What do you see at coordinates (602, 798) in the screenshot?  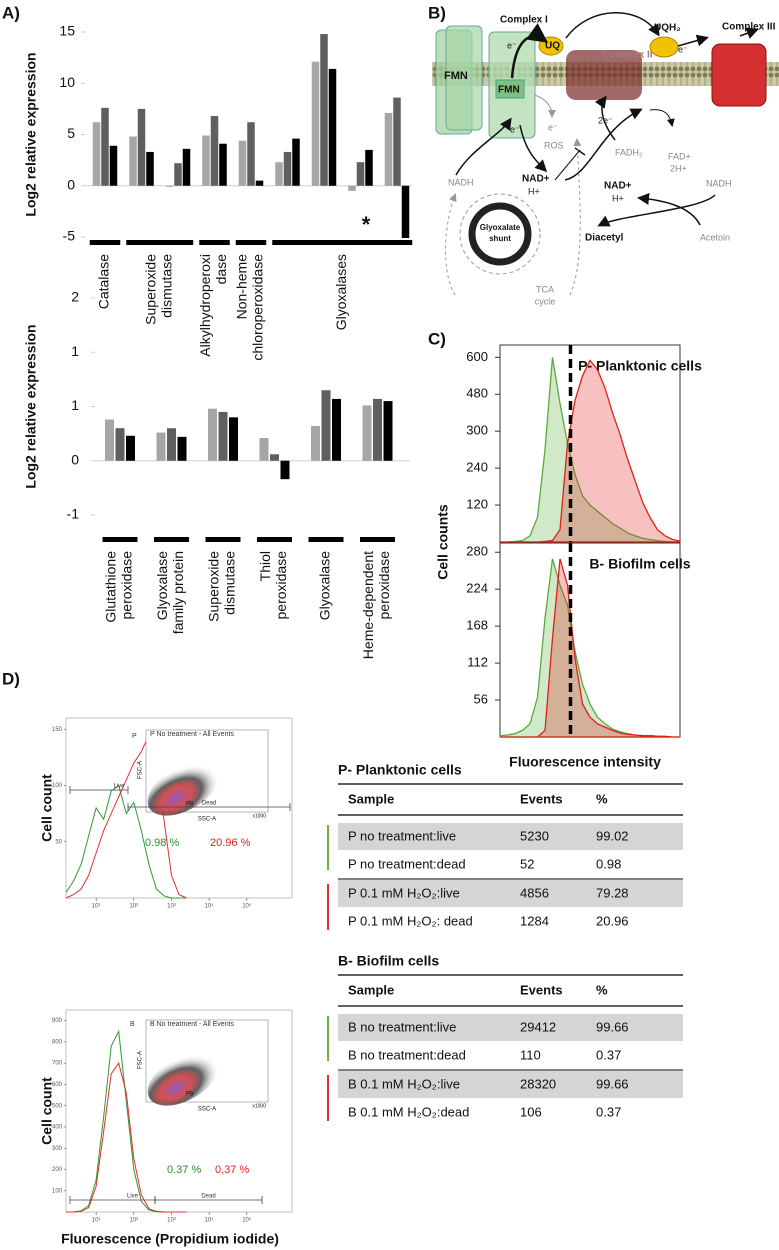 I see `table-header: %` at bounding box center [602, 798].